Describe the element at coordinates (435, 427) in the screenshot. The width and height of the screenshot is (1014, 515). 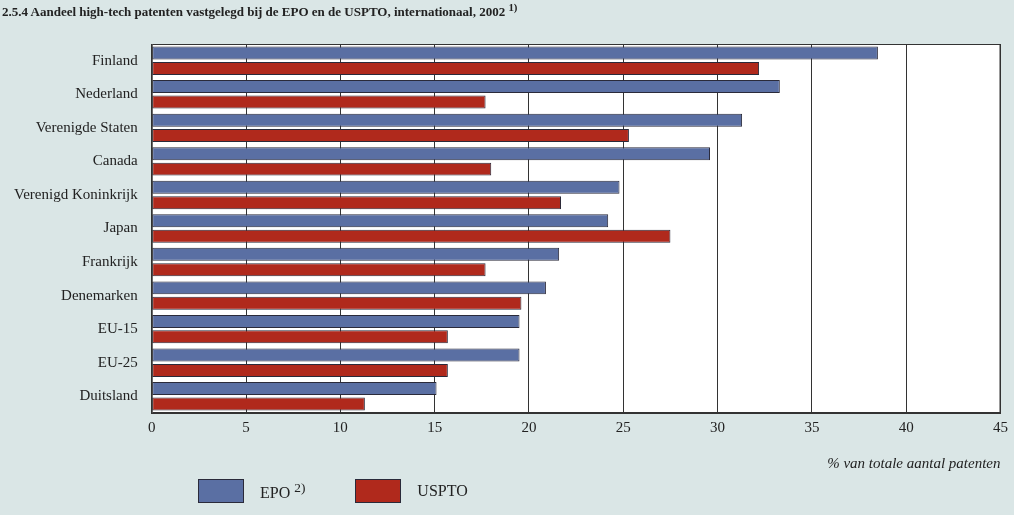
I see `x-tick-label: 15` at that location.